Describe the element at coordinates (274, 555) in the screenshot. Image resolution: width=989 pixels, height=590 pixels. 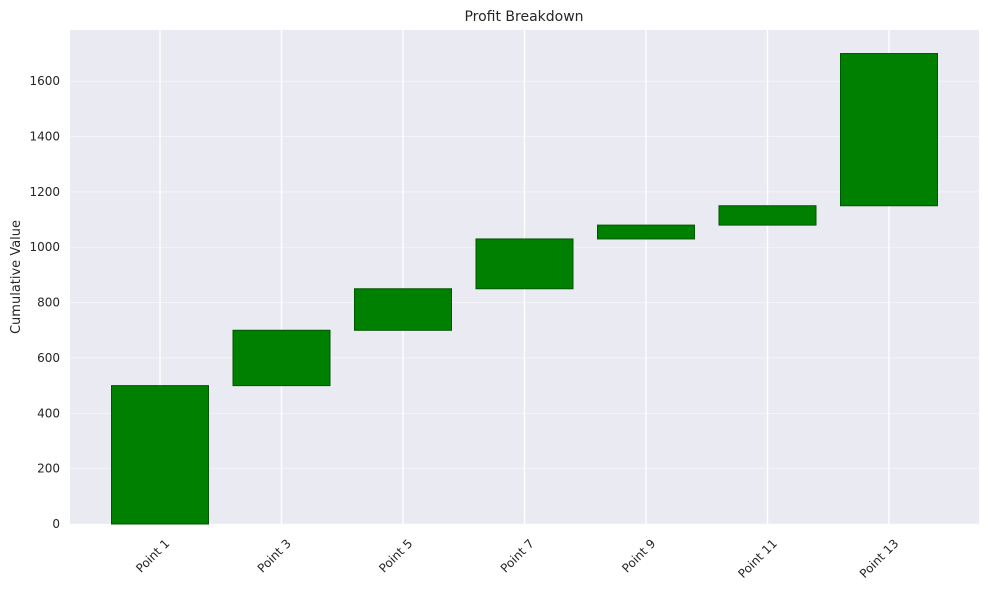
I see `x-tick-label: Point 3` at that location.